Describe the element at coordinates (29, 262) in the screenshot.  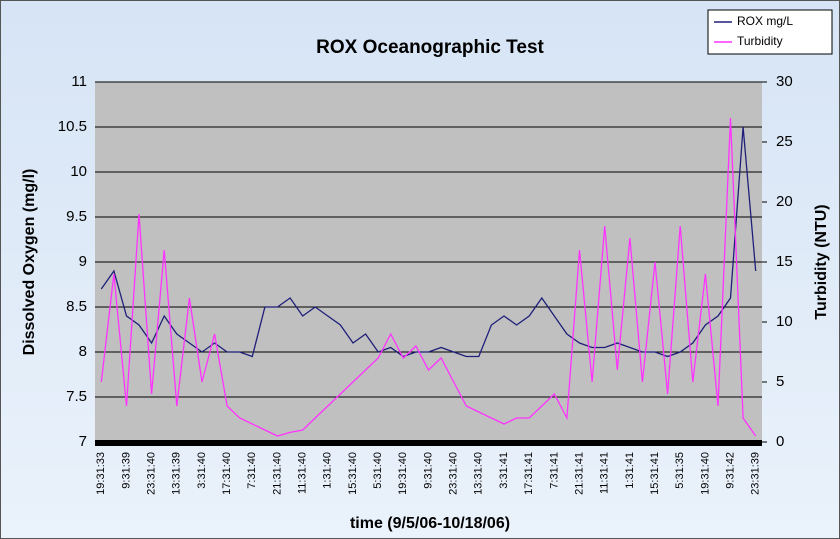
I see `y-axis-label: Dissolved Oxygen (mg/l)` at that location.